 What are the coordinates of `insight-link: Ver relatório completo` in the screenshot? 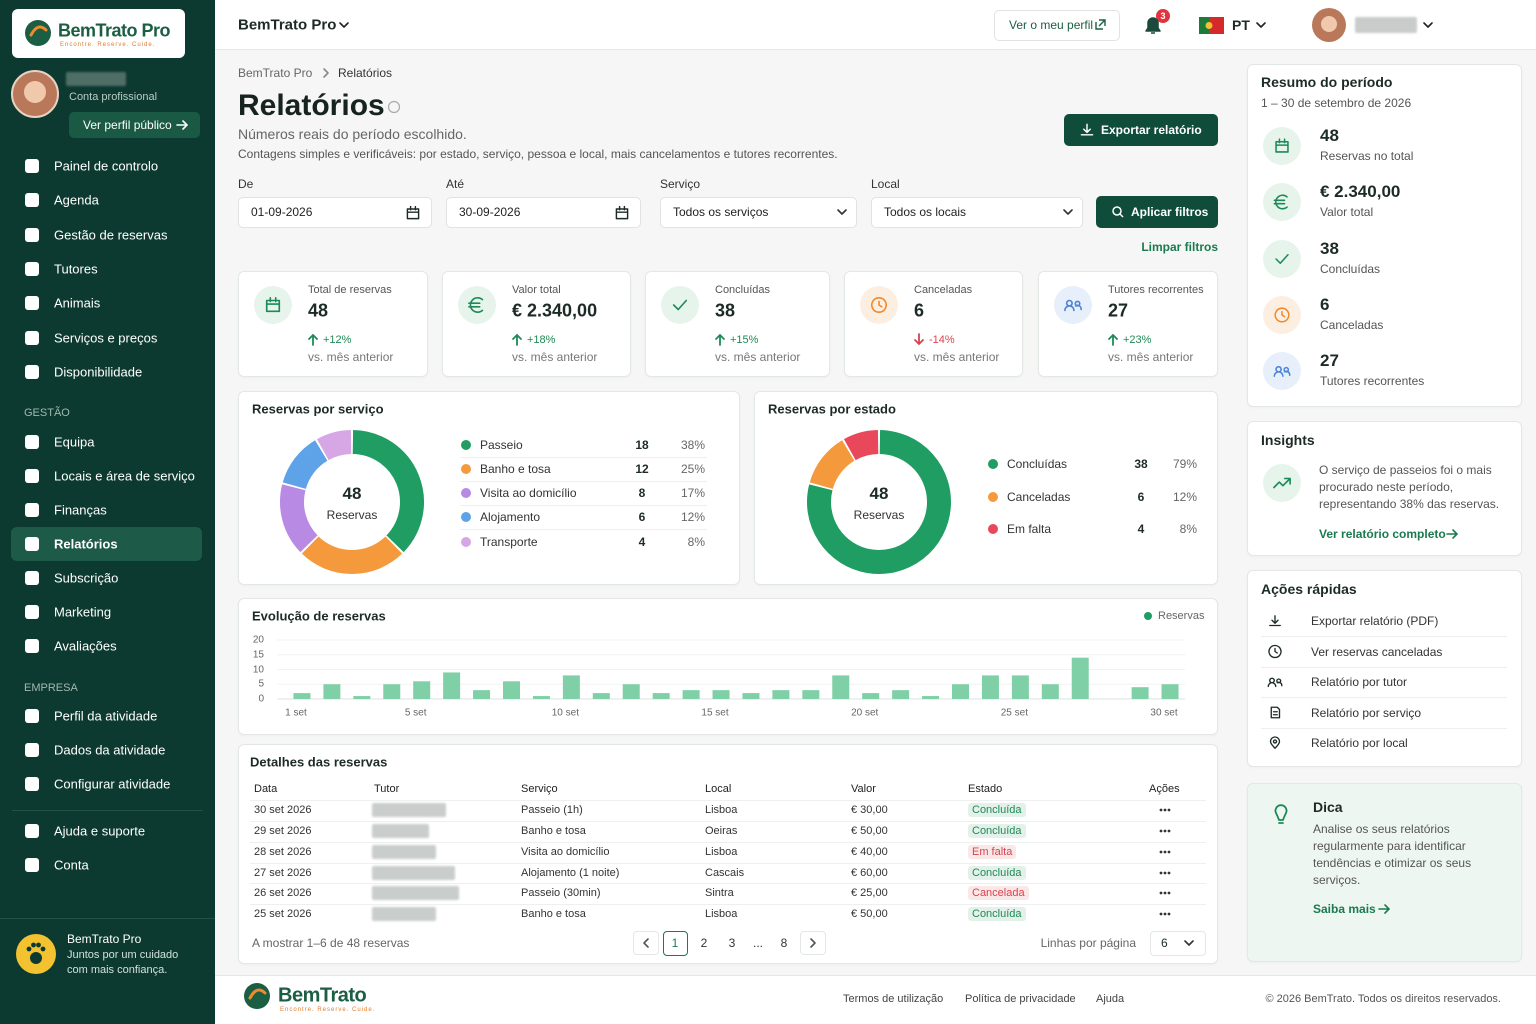 It's located at (1382, 534).